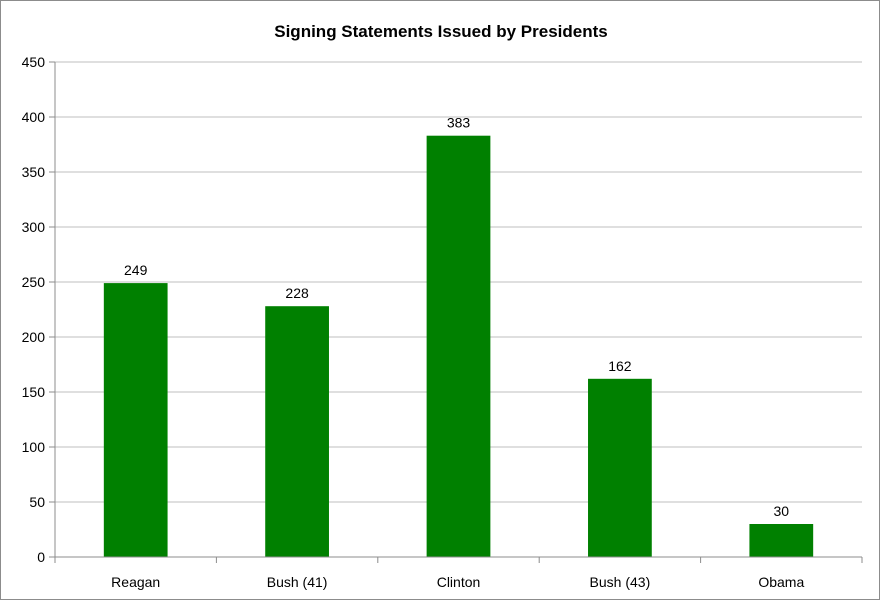 The height and width of the screenshot is (601, 880). What do you see at coordinates (135, 420) in the screenshot?
I see `bar-reagan` at bounding box center [135, 420].